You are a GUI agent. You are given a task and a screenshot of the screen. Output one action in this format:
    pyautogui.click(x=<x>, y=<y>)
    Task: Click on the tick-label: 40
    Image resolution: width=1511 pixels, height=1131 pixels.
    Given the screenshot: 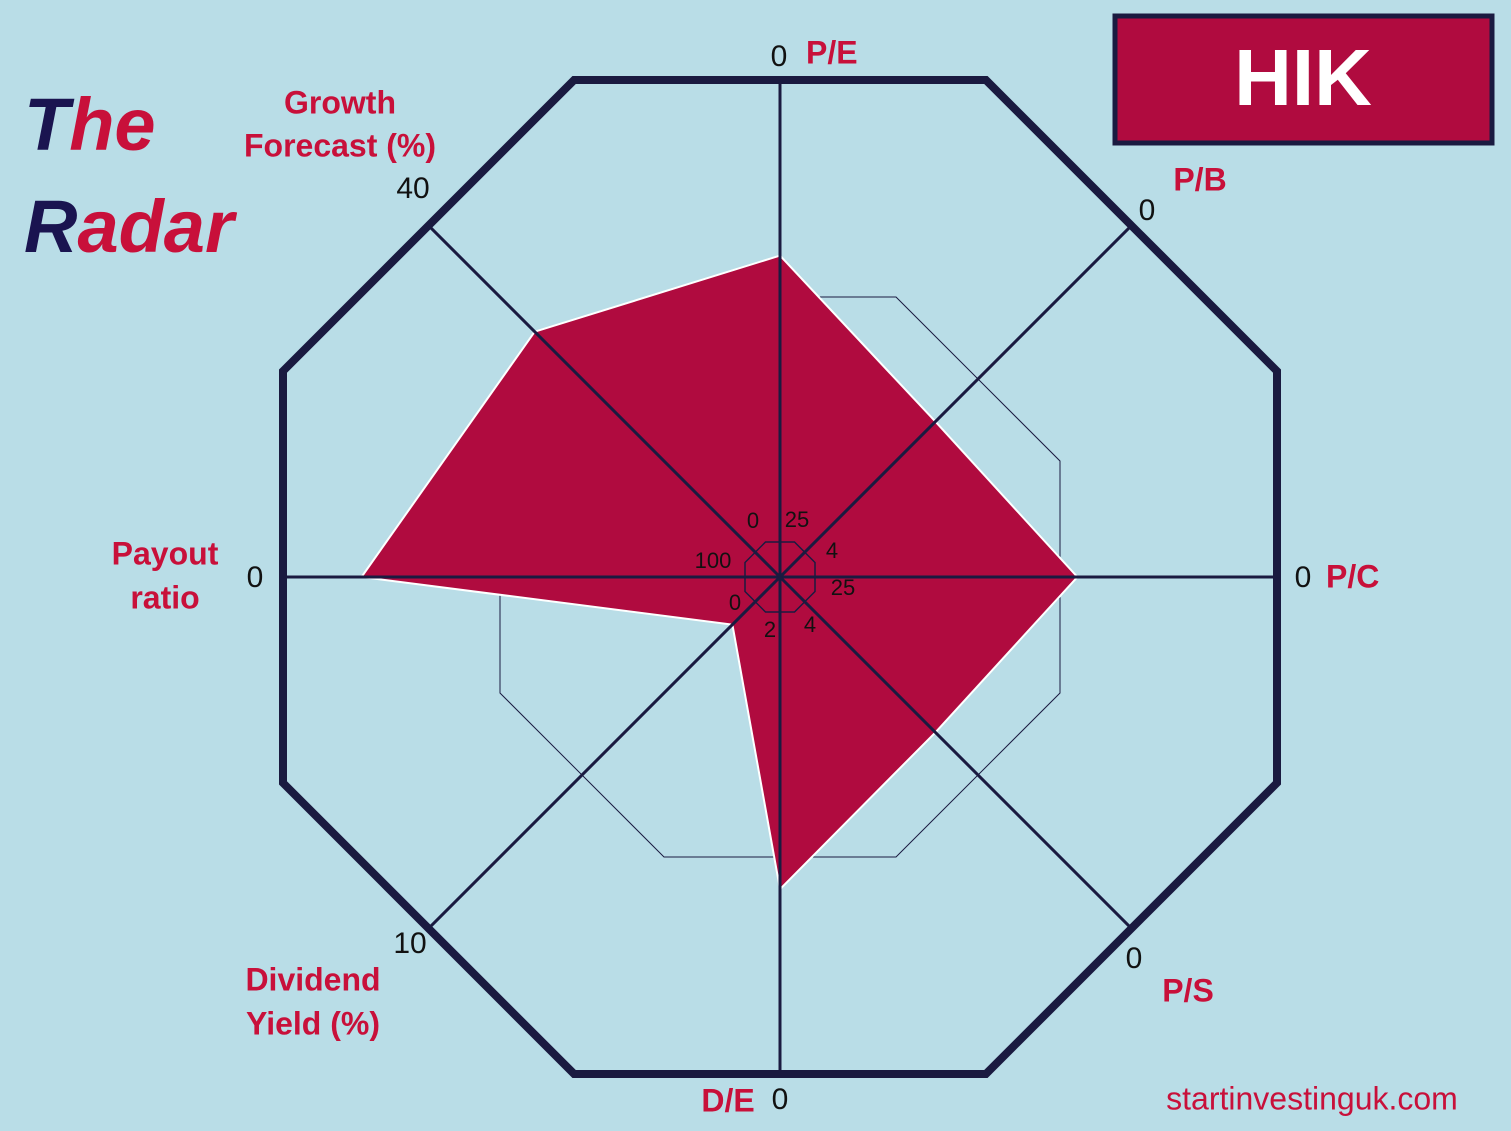 What is the action you would take?
    pyautogui.click(x=412, y=188)
    